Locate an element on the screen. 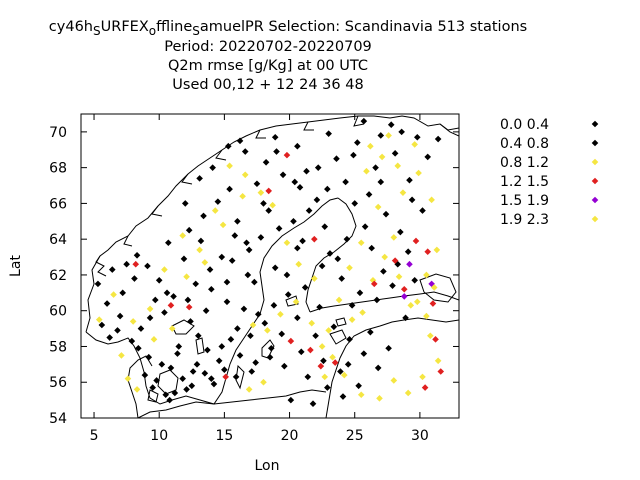 The width and height of the screenshot is (640, 480). x-tick-label: 20 is located at coordinates (290, 436).